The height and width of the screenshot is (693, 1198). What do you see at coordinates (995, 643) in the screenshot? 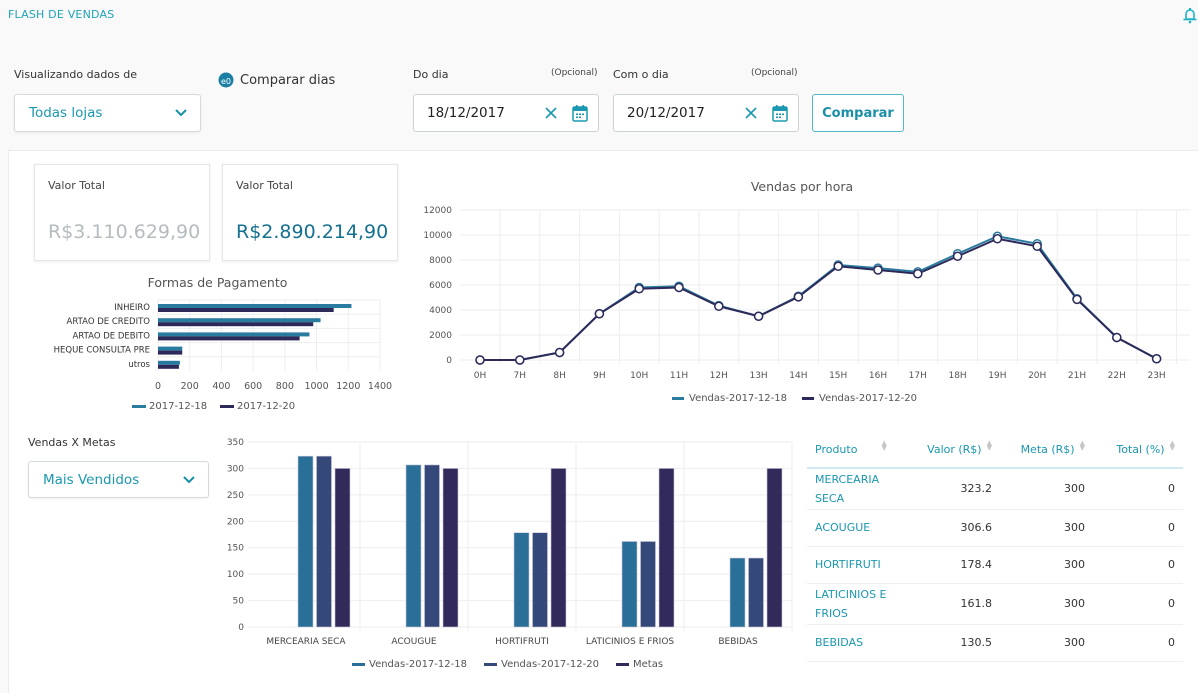
I see `table-row: BEBIDAS 130.5 300 0` at bounding box center [995, 643].